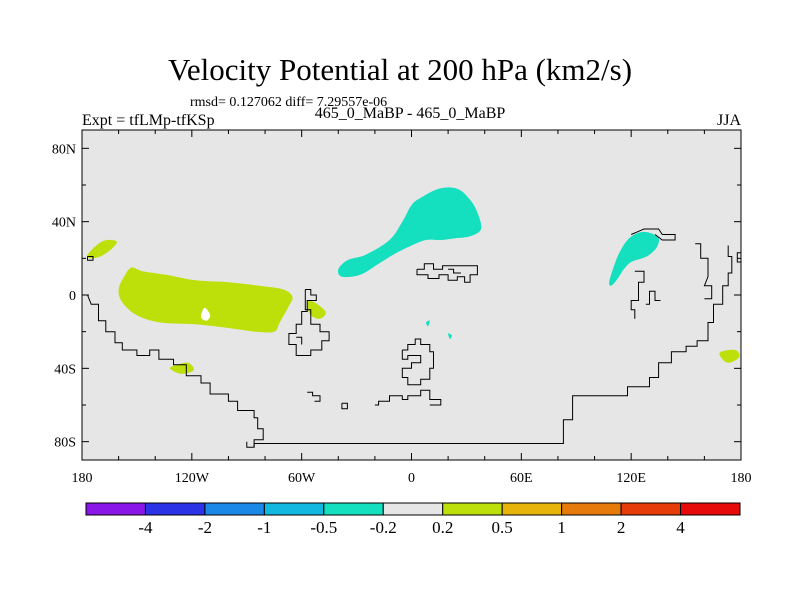 This screenshot has width=800, height=600. What do you see at coordinates (410, 113) in the screenshot?
I see `case-label: 465_0_MaBP - 465_0_MaBP` at bounding box center [410, 113].